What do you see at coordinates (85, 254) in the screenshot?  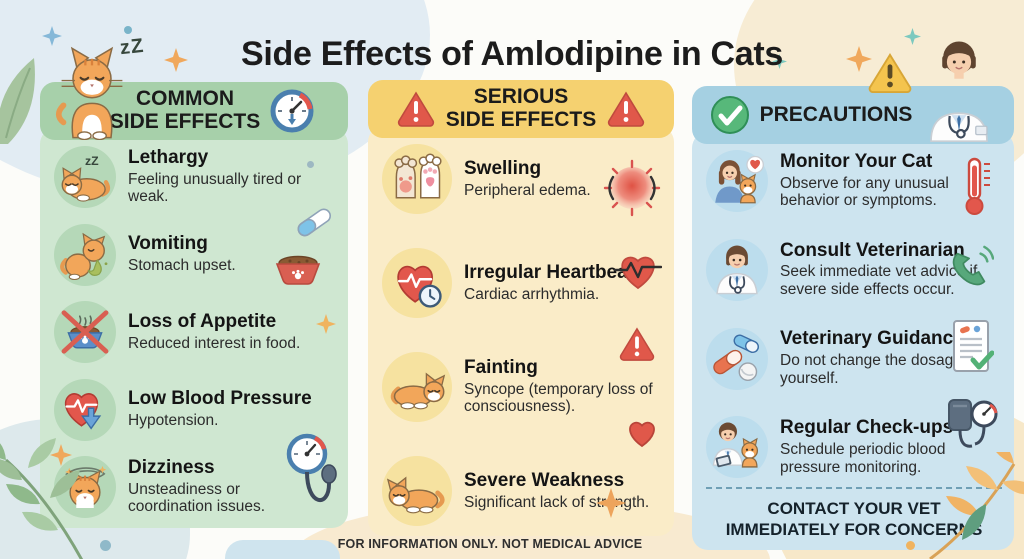 I see `vomiting-cat-icon` at bounding box center [85, 254].